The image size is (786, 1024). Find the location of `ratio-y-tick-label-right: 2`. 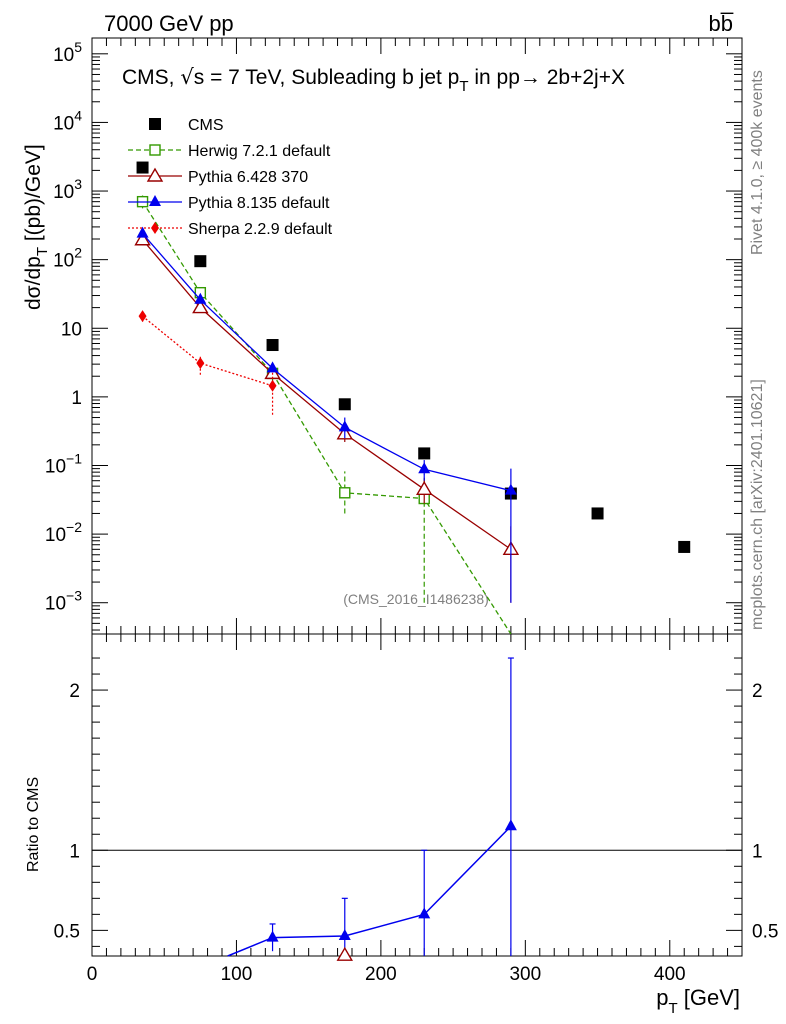

ratio-y-tick-label-right: 2 is located at coordinates (757, 691).